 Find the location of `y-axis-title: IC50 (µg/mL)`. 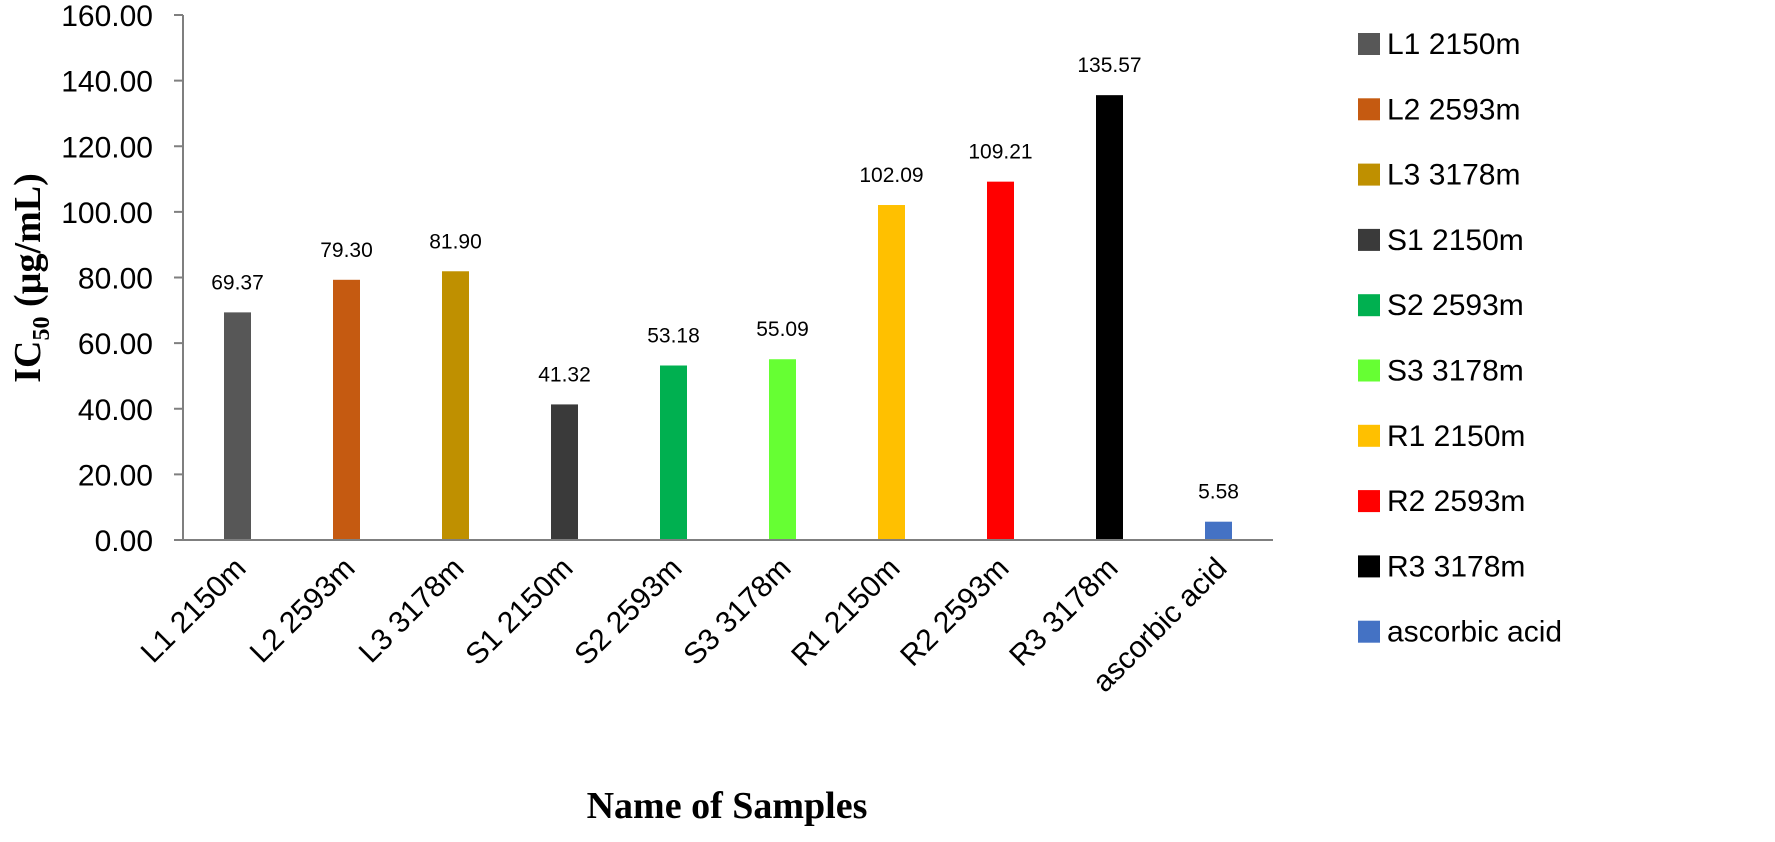

y-axis-title: IC50 (µg/mL) is located at coordinates (31, 278).